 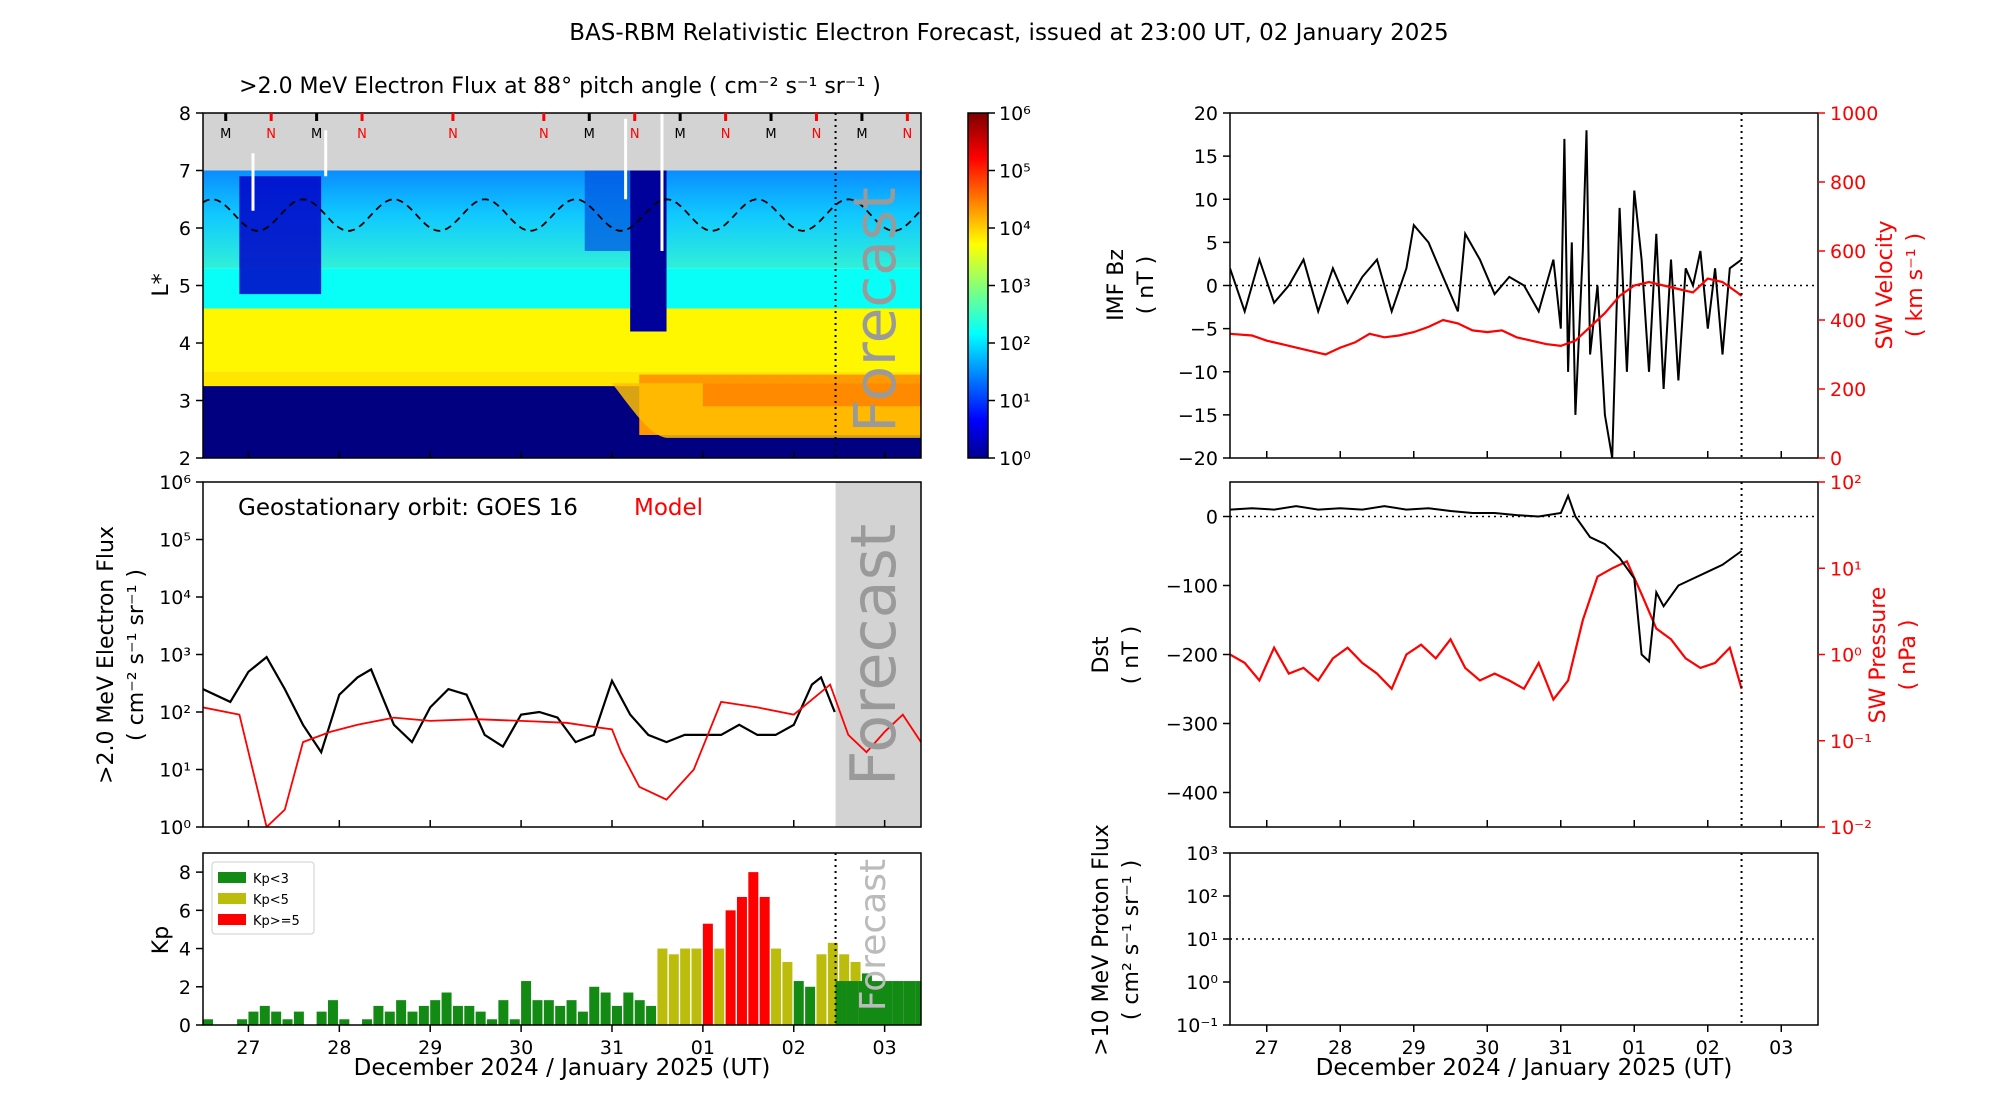 I want to click on imf-ytick-label: 10, so click(x=1206, y=200).